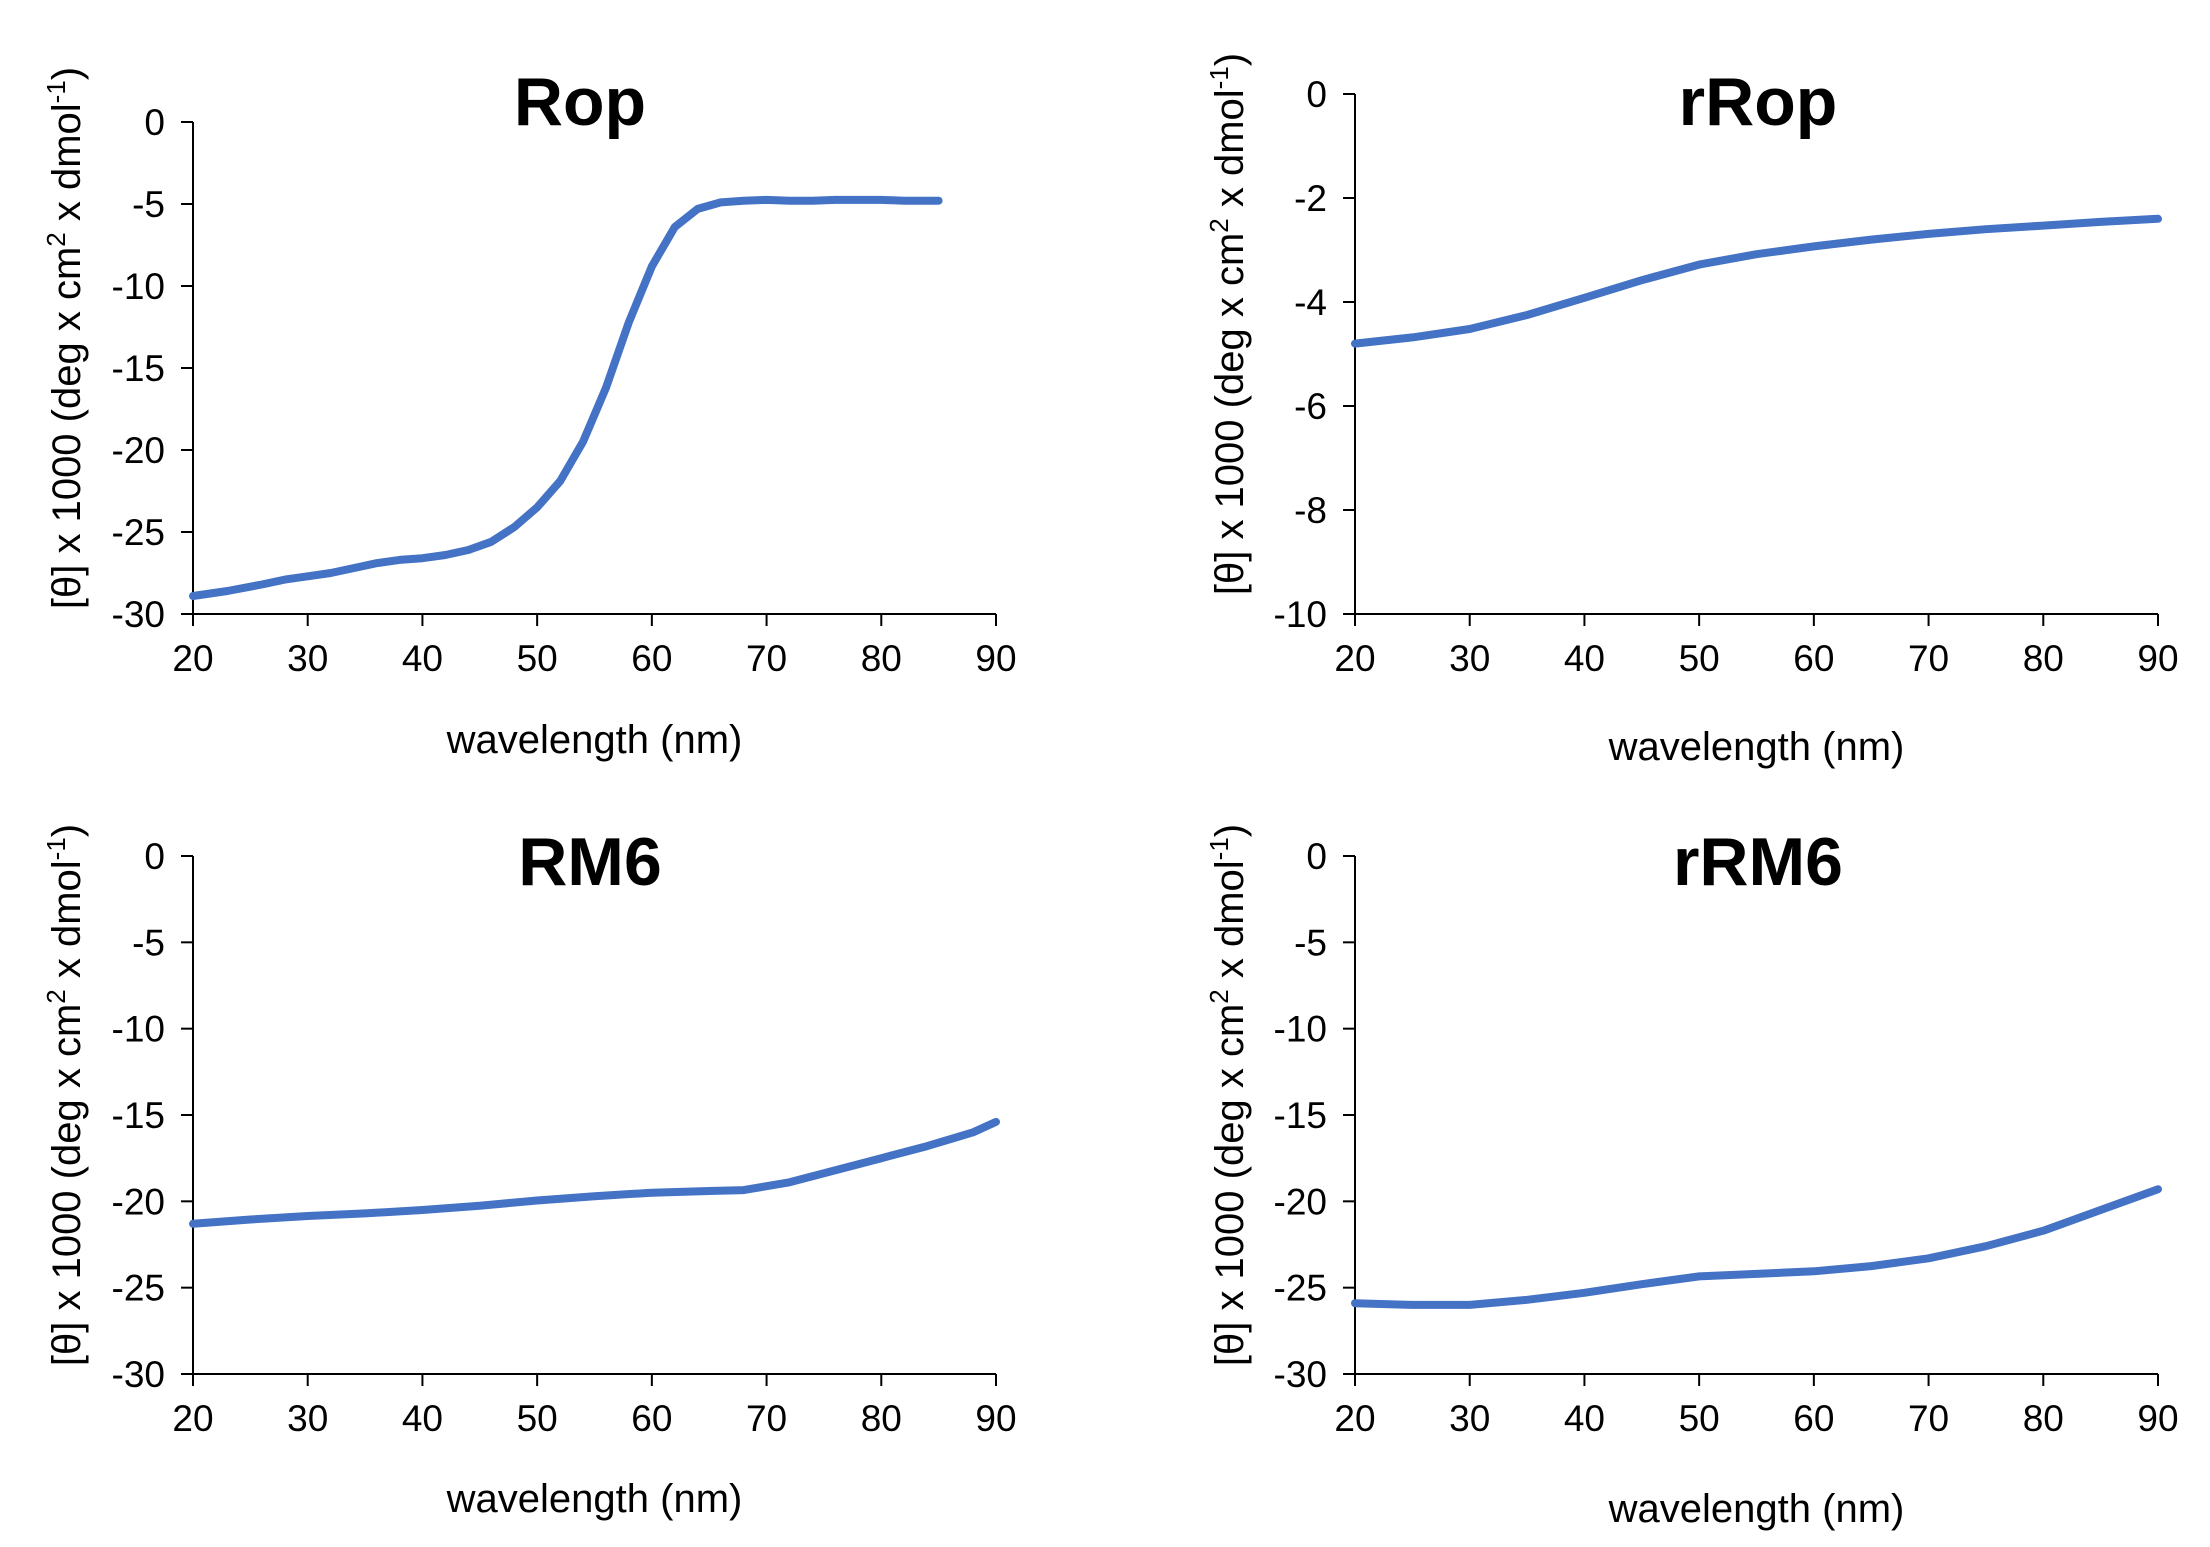 The height and width of the screenshot is (1547, 2210). What do you see at coordinates (1758, 102) in the screenshot?
I see `chart-title: rRop` at bounding box center [1758, 102].